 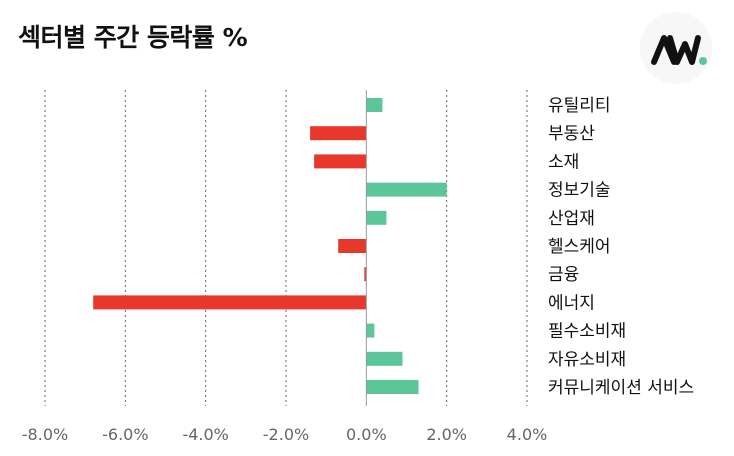 I want to click on category-label: 부동산, so click(x=571, y=134).